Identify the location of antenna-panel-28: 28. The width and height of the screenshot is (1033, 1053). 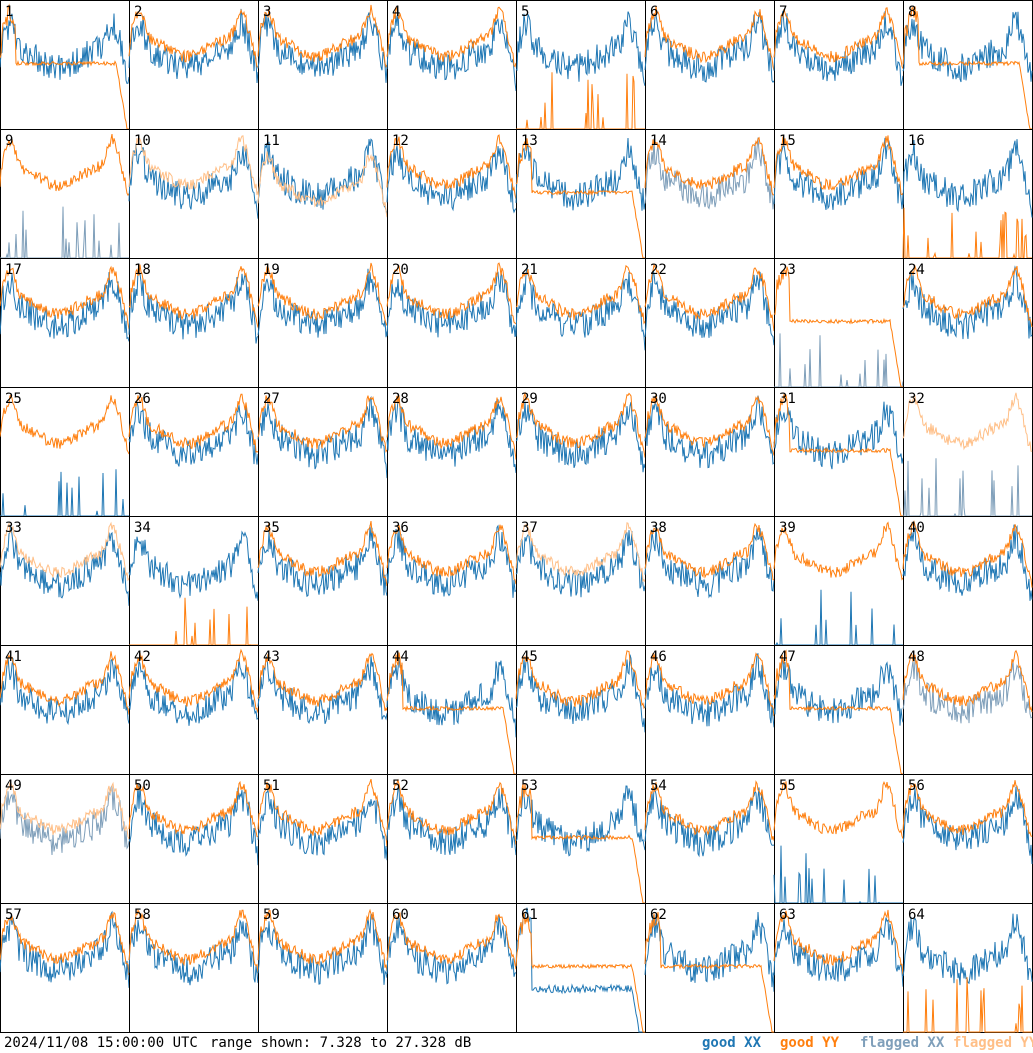
(451, 452).